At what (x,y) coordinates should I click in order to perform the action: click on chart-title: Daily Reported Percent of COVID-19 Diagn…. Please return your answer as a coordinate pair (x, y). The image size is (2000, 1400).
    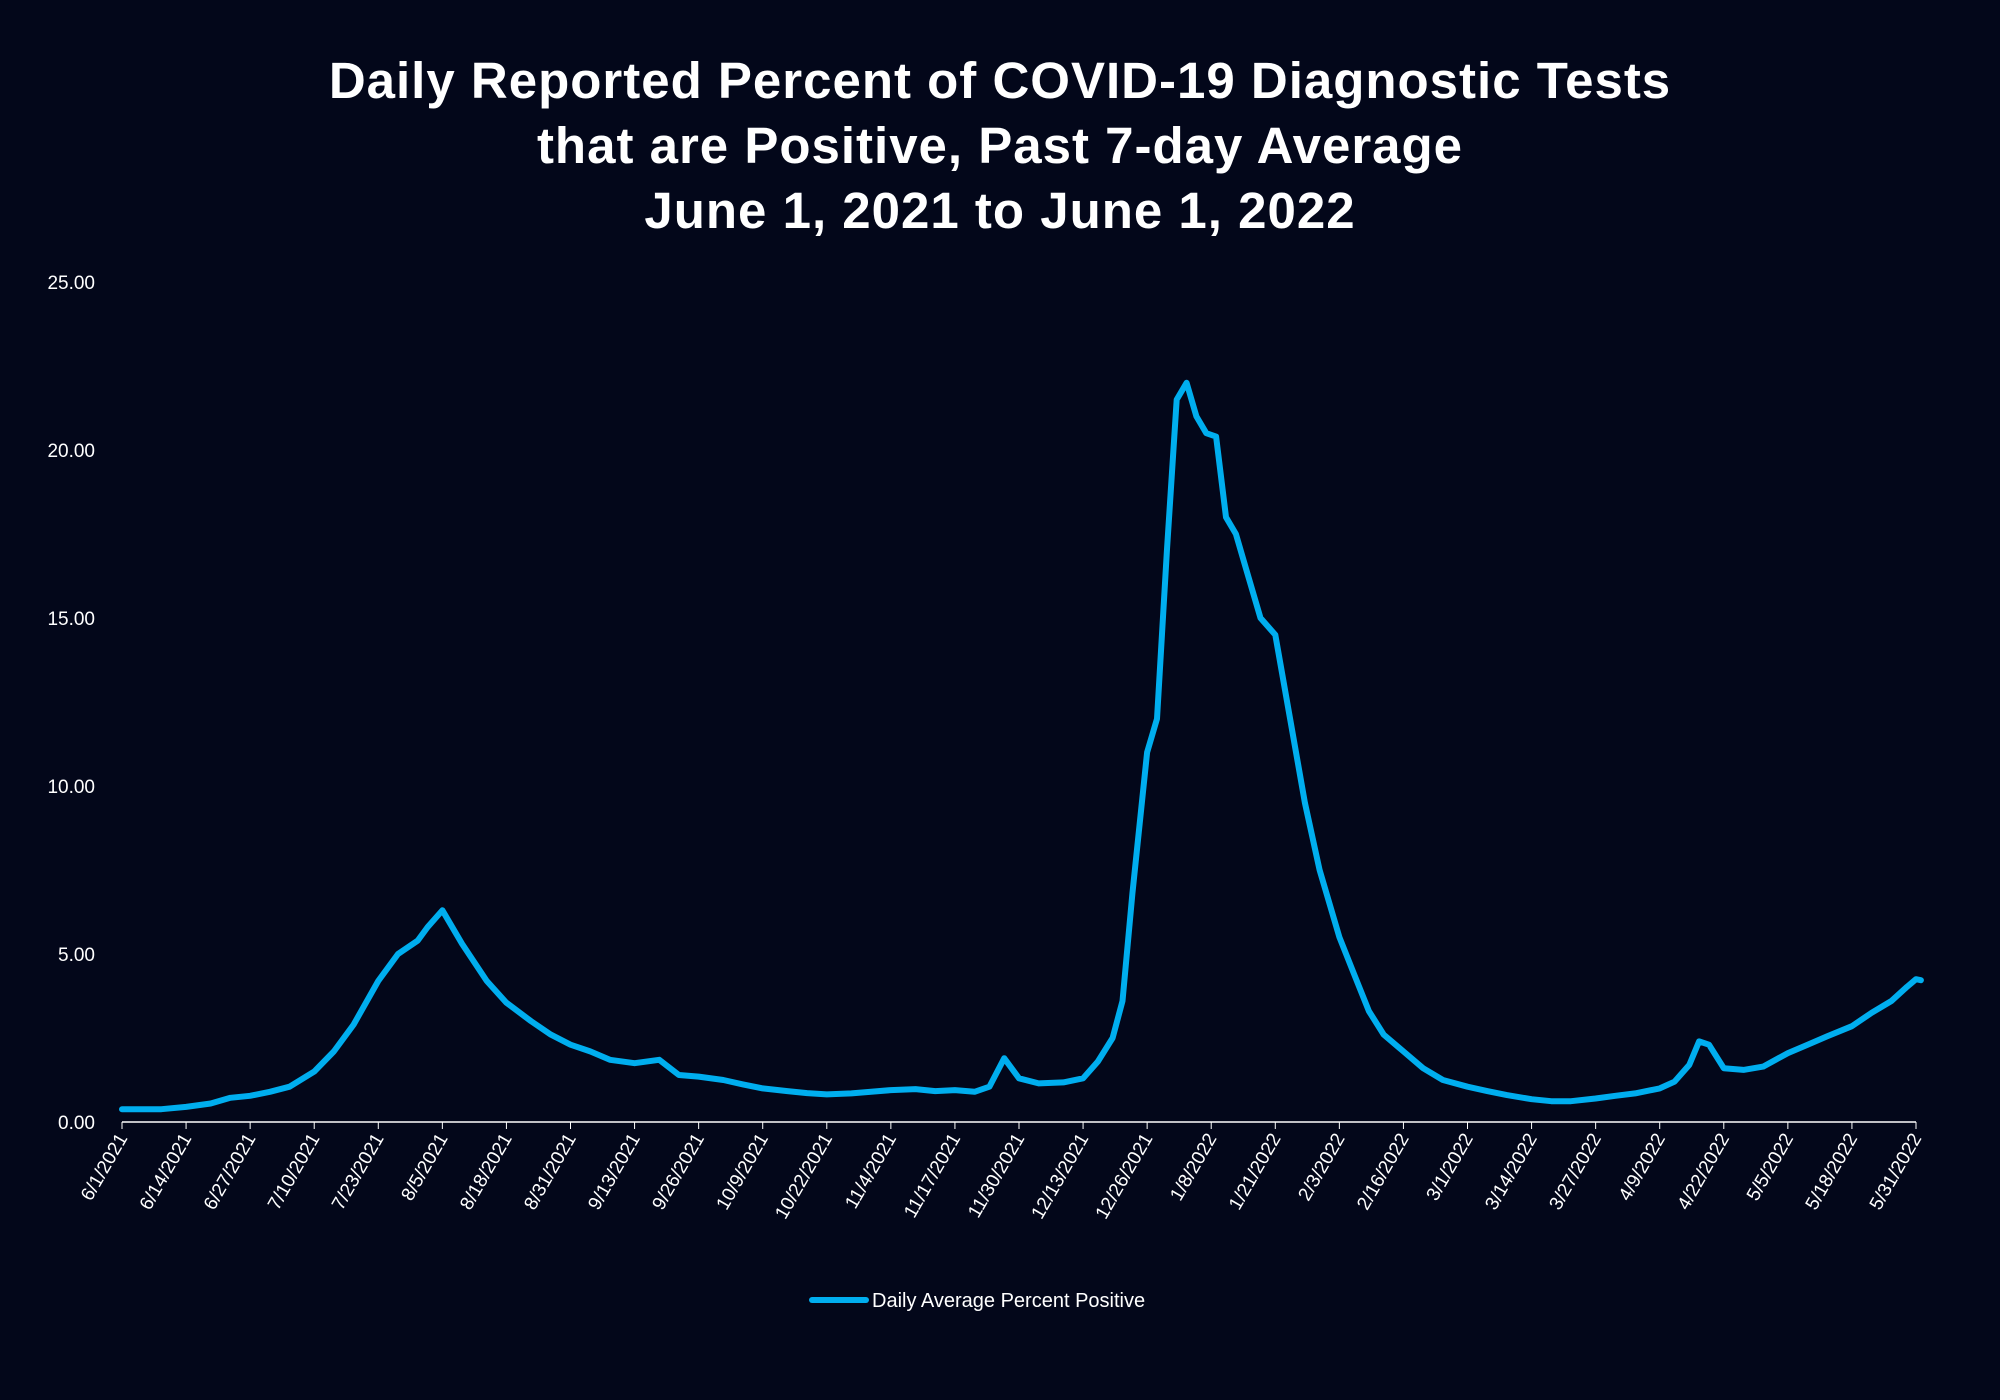
    Looking at the image, I should click on (1000, 145).